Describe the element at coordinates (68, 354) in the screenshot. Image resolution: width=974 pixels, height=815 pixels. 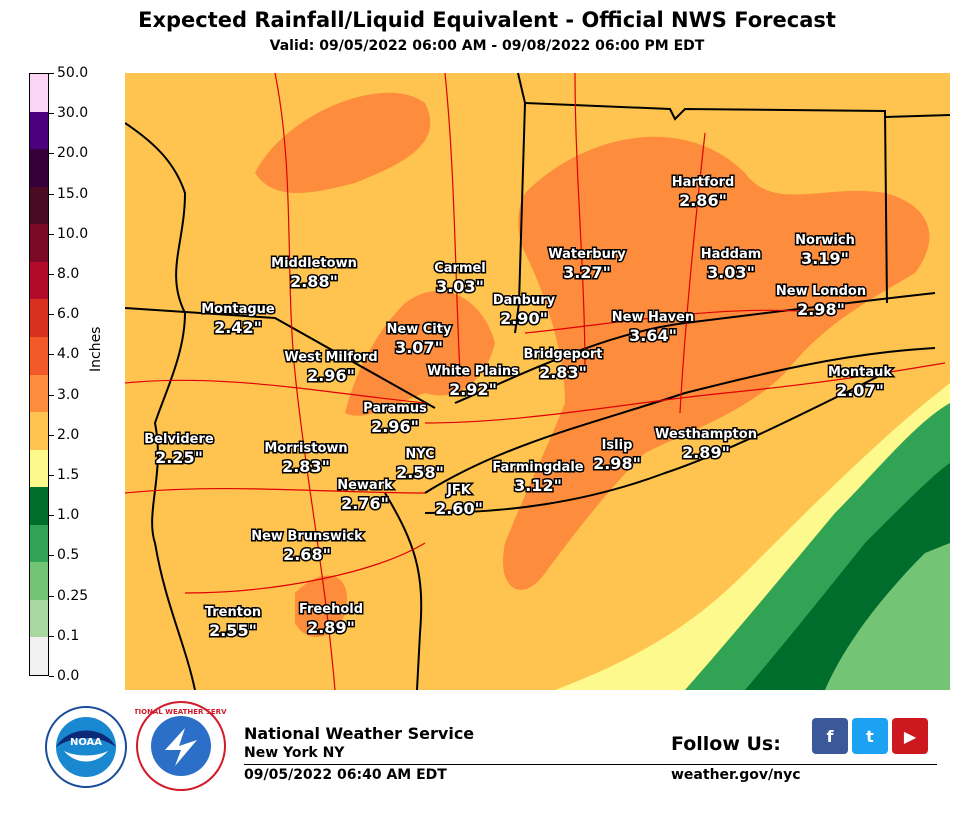
I see `colorbar-tick-label: 4.0` at that location.